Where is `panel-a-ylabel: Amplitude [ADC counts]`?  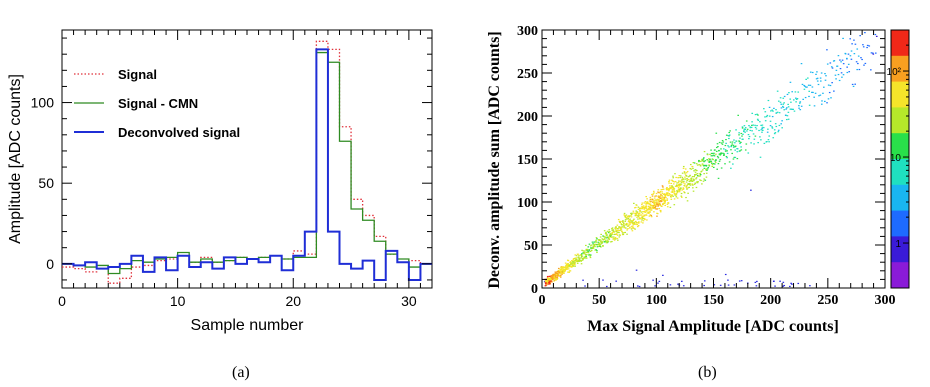 panel-a-ylabel: Amplitude [ADC counts] is located at coordinates (15, 159).